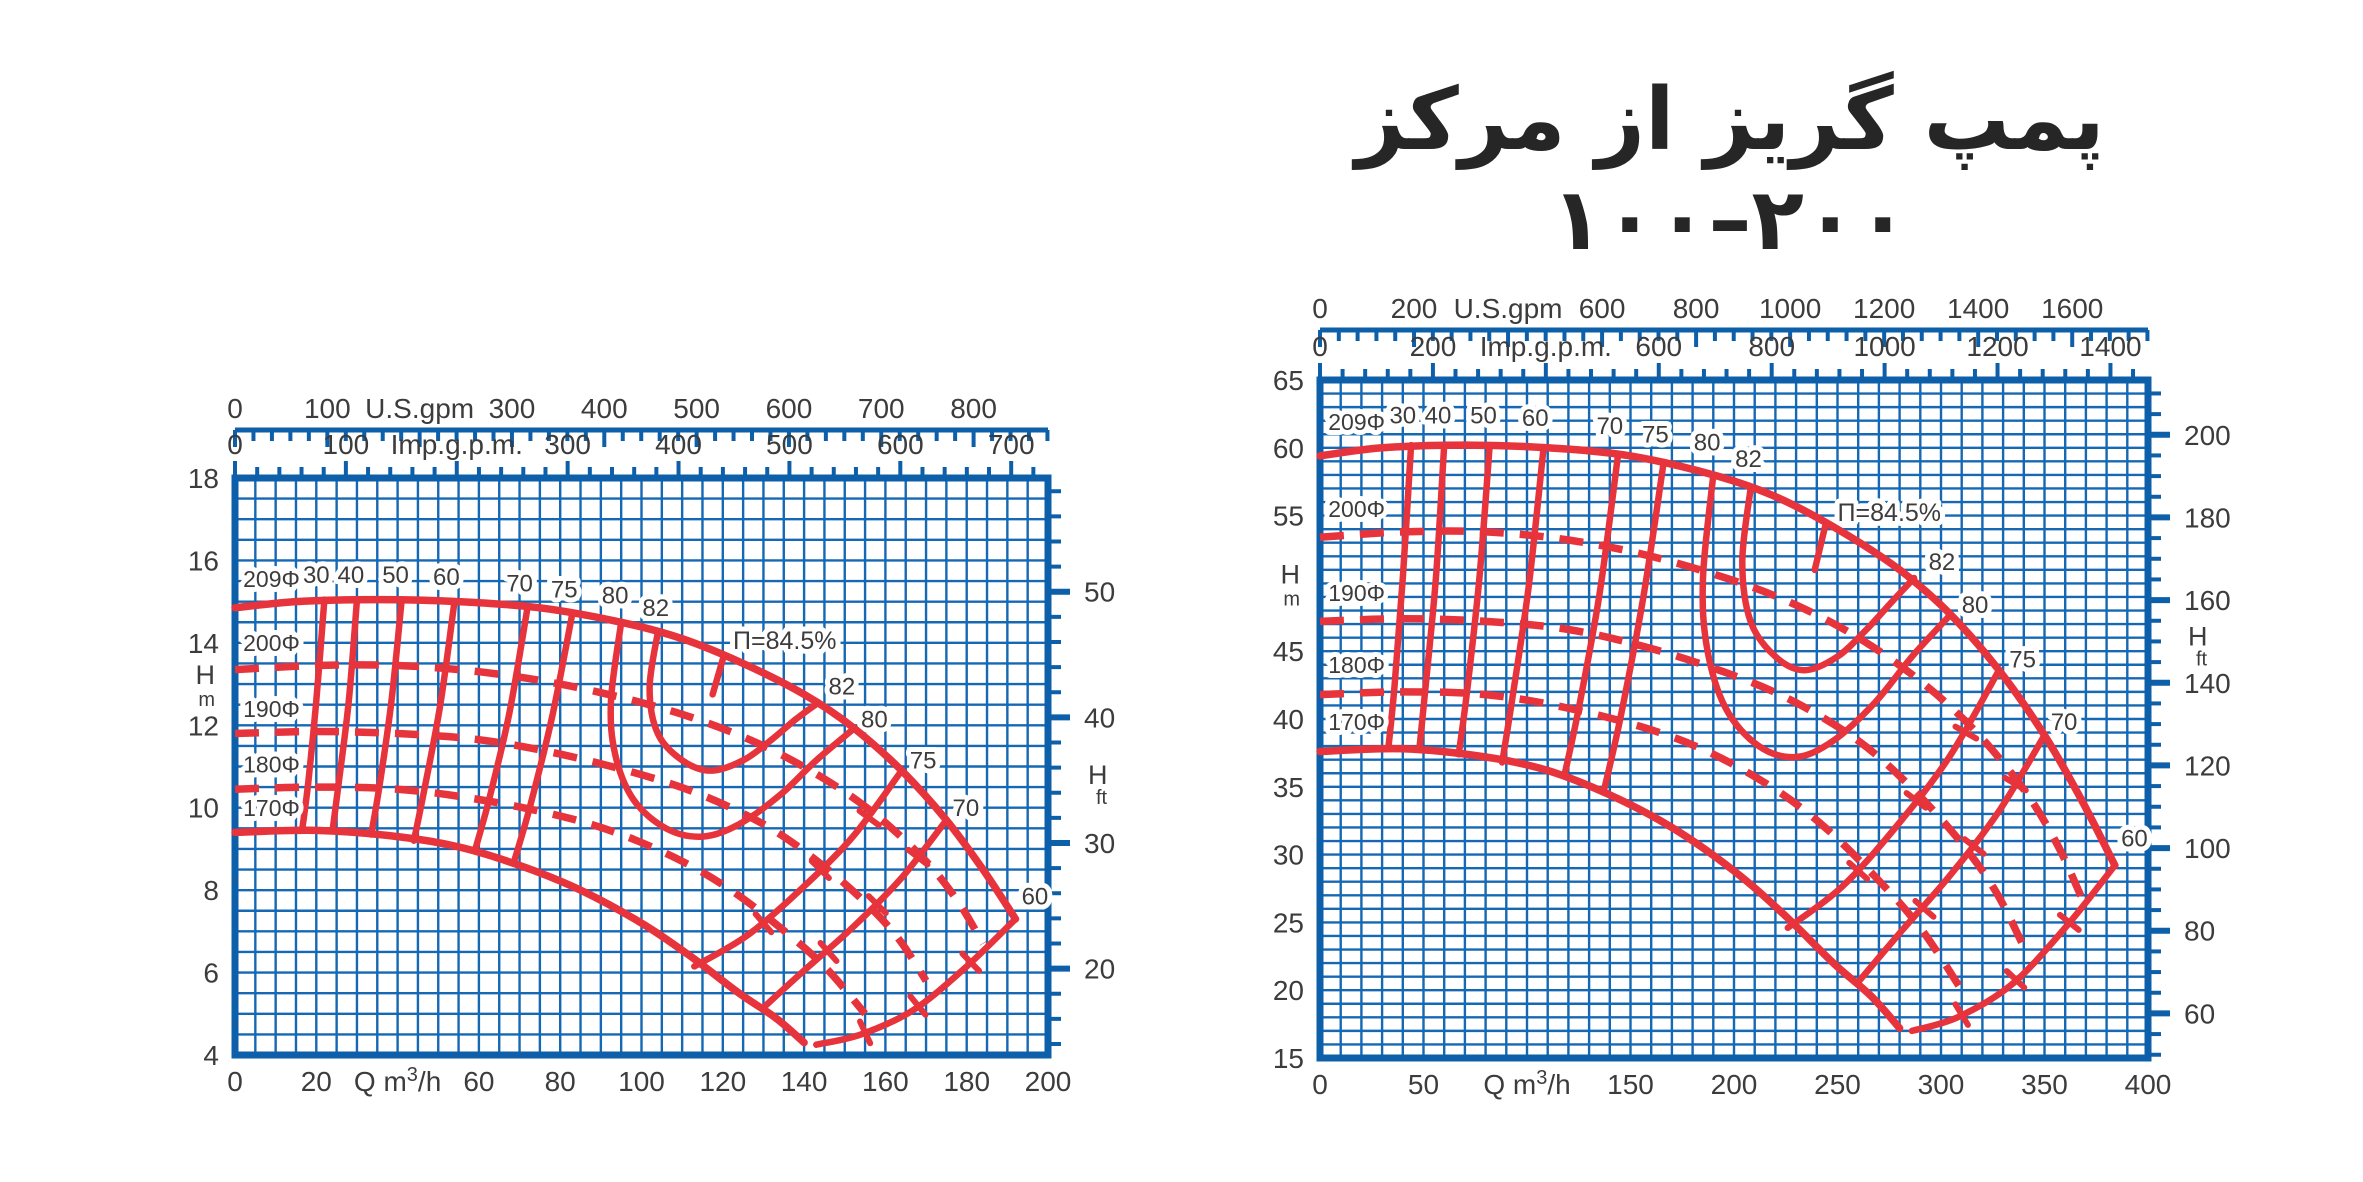 This screenshot has height=1182, width=2363. What do you see at coordinates (1890, 513) in the screenshot?
I see `svg-text: Π=84.5%` at bounding box center [1890, 513].